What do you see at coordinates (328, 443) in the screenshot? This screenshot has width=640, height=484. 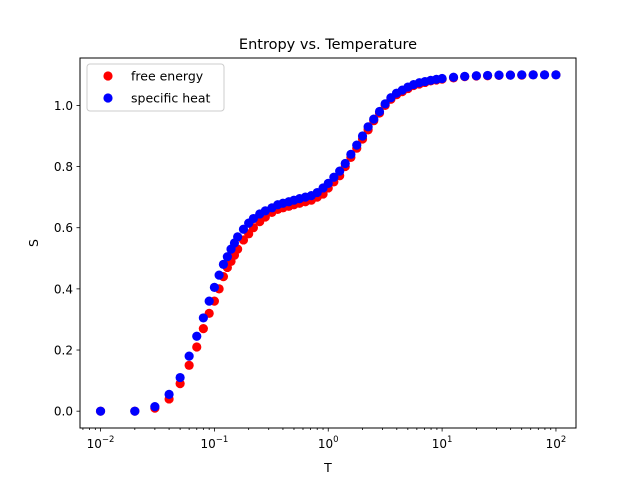 I see `x-tick-label: 10⁰` at bounding box center [328, 443].